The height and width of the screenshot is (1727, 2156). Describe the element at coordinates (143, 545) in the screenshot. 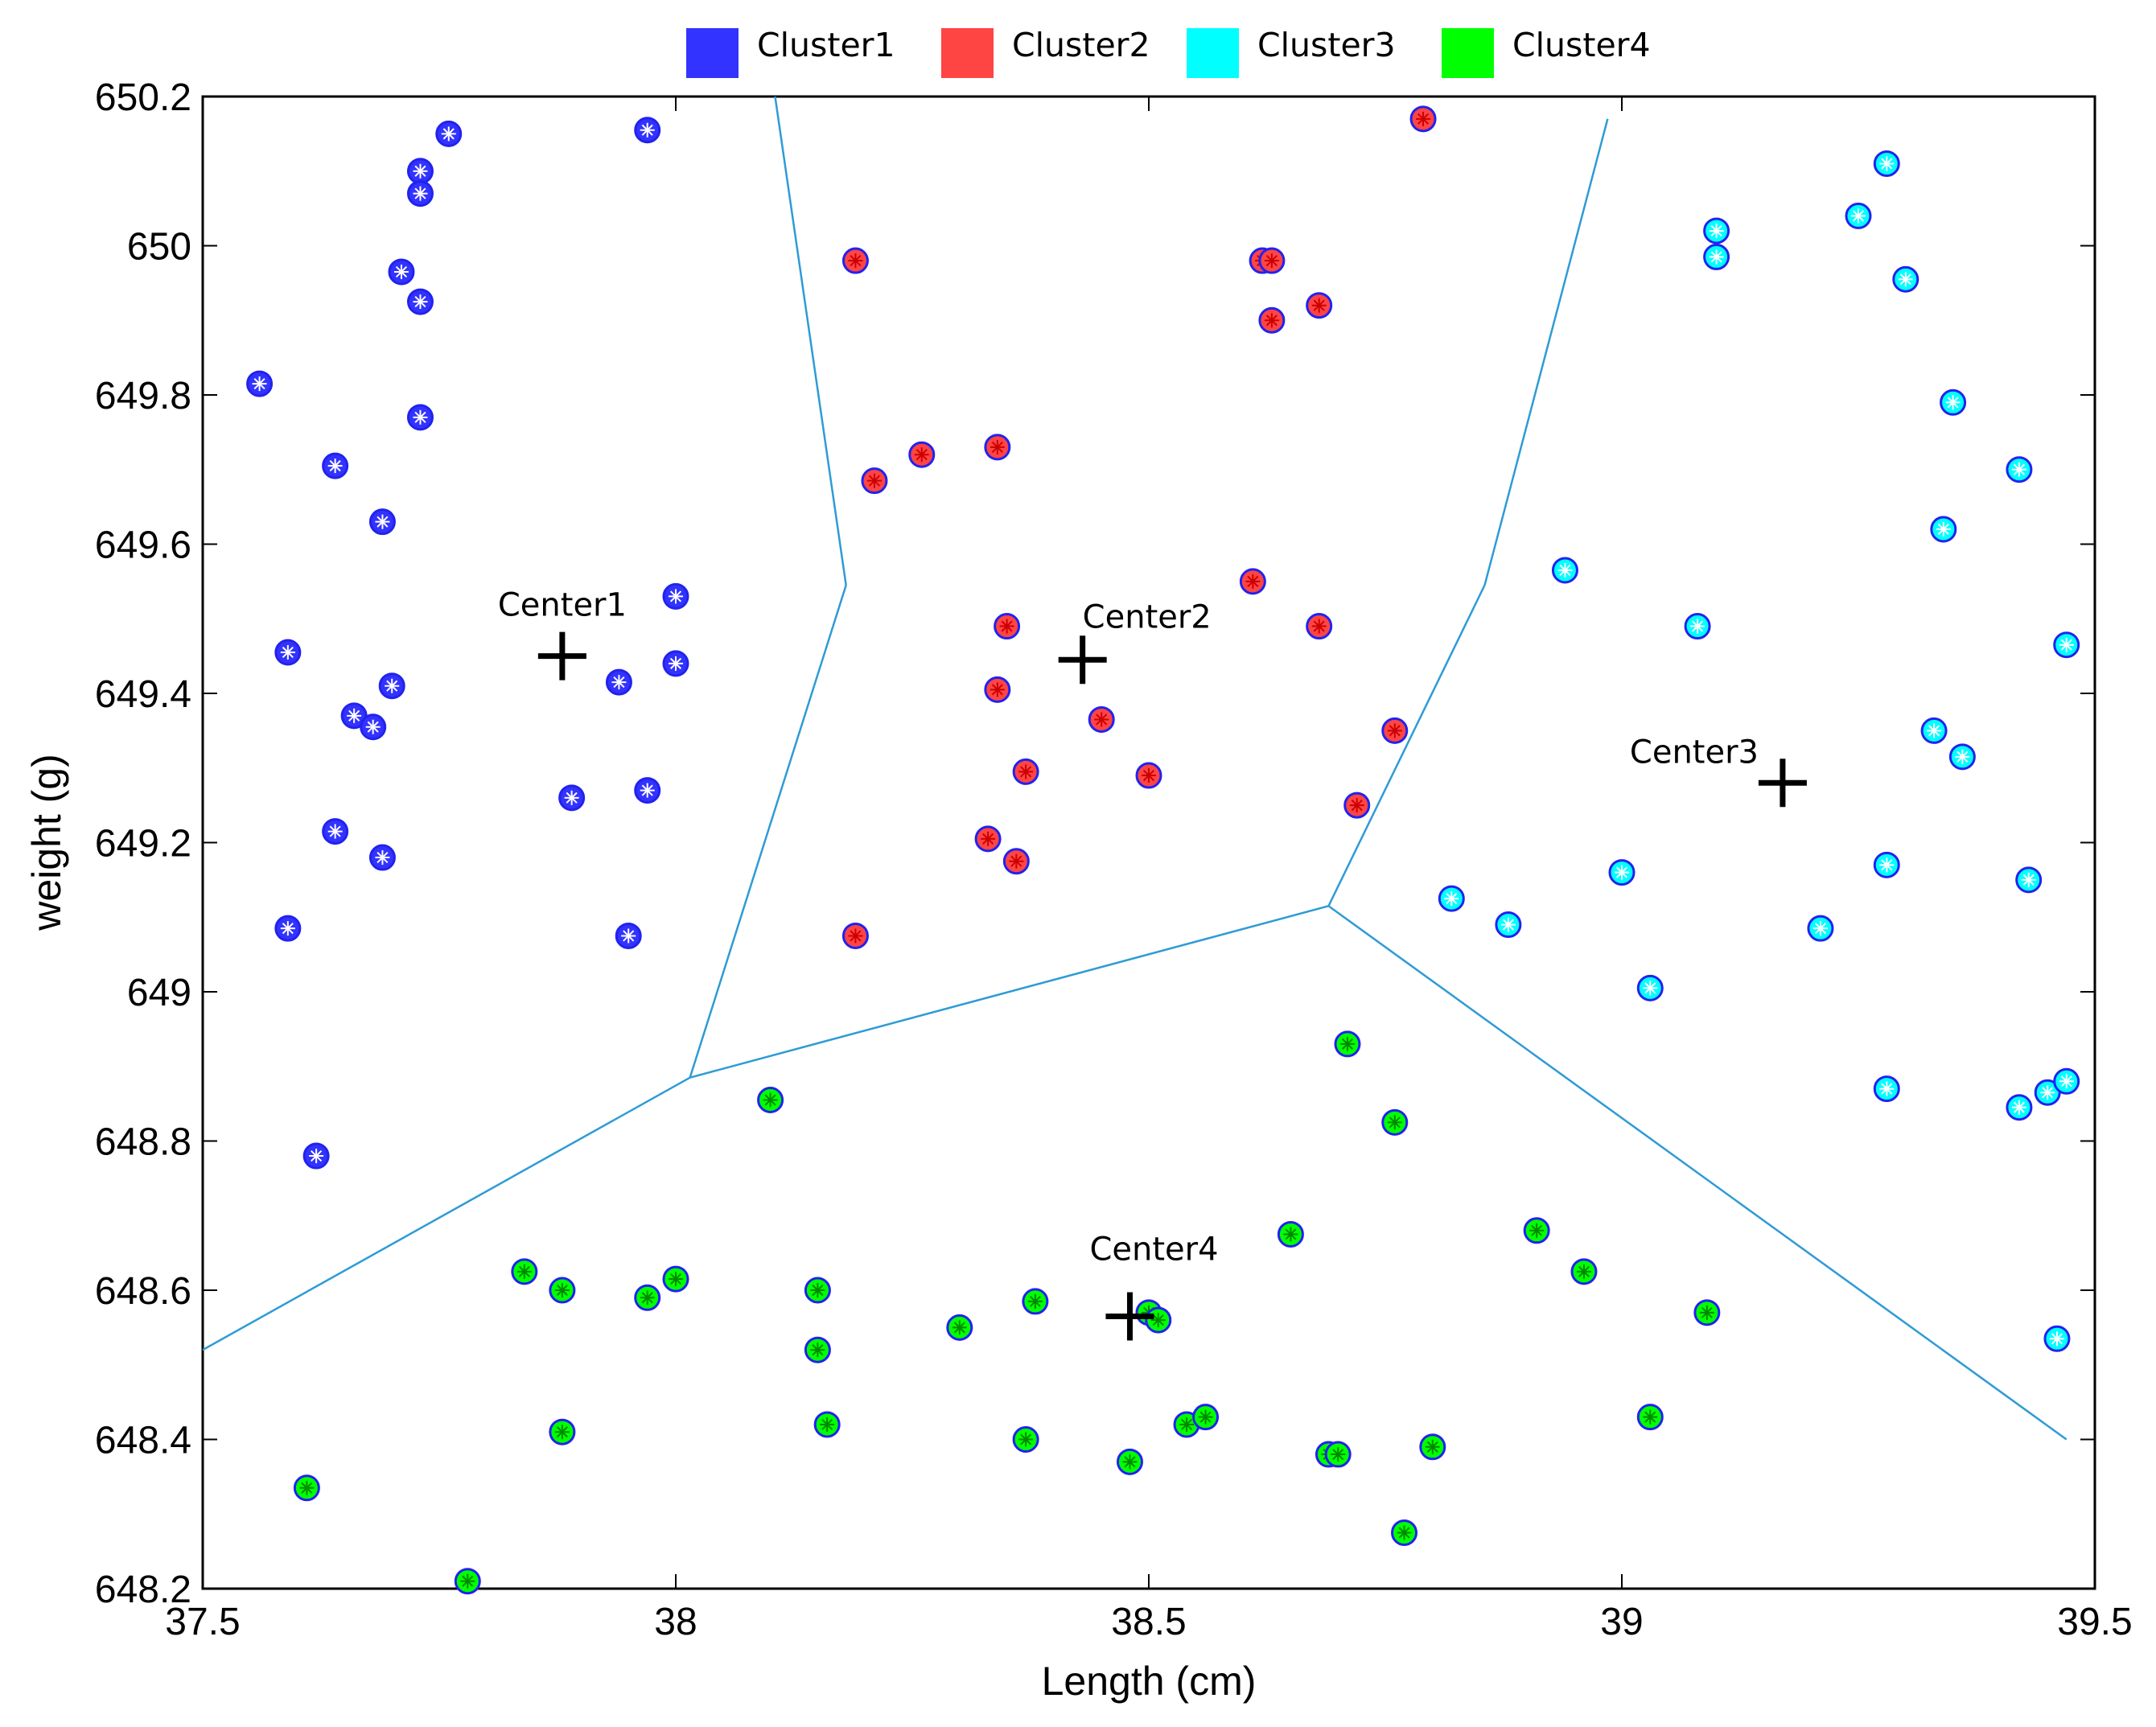

I see `y-tick-label: 649.6` at that location.